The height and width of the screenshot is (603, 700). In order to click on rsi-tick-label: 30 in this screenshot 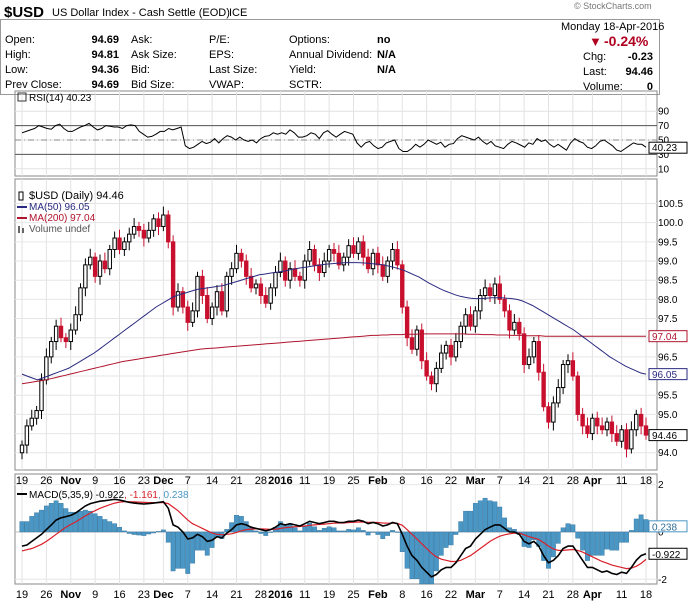, I will do `click(664, 155)`.